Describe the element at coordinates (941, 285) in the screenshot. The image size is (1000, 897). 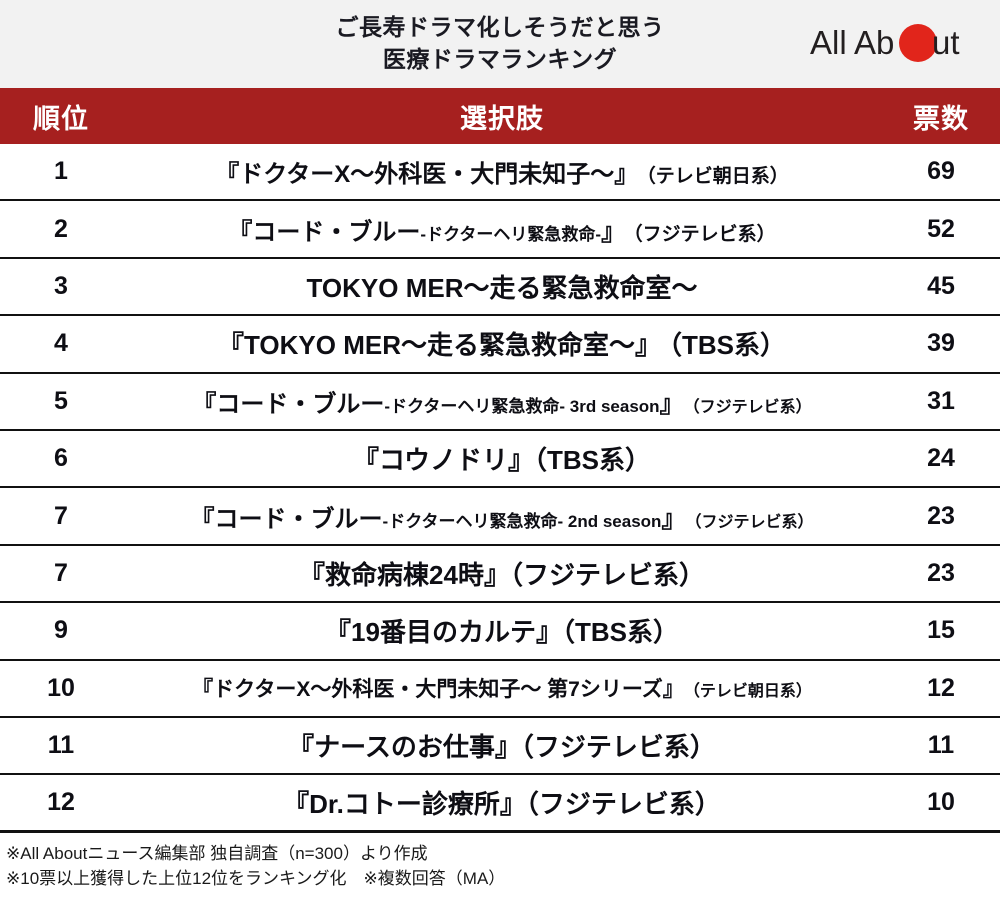
I see `votes-cell: 45` at that location.